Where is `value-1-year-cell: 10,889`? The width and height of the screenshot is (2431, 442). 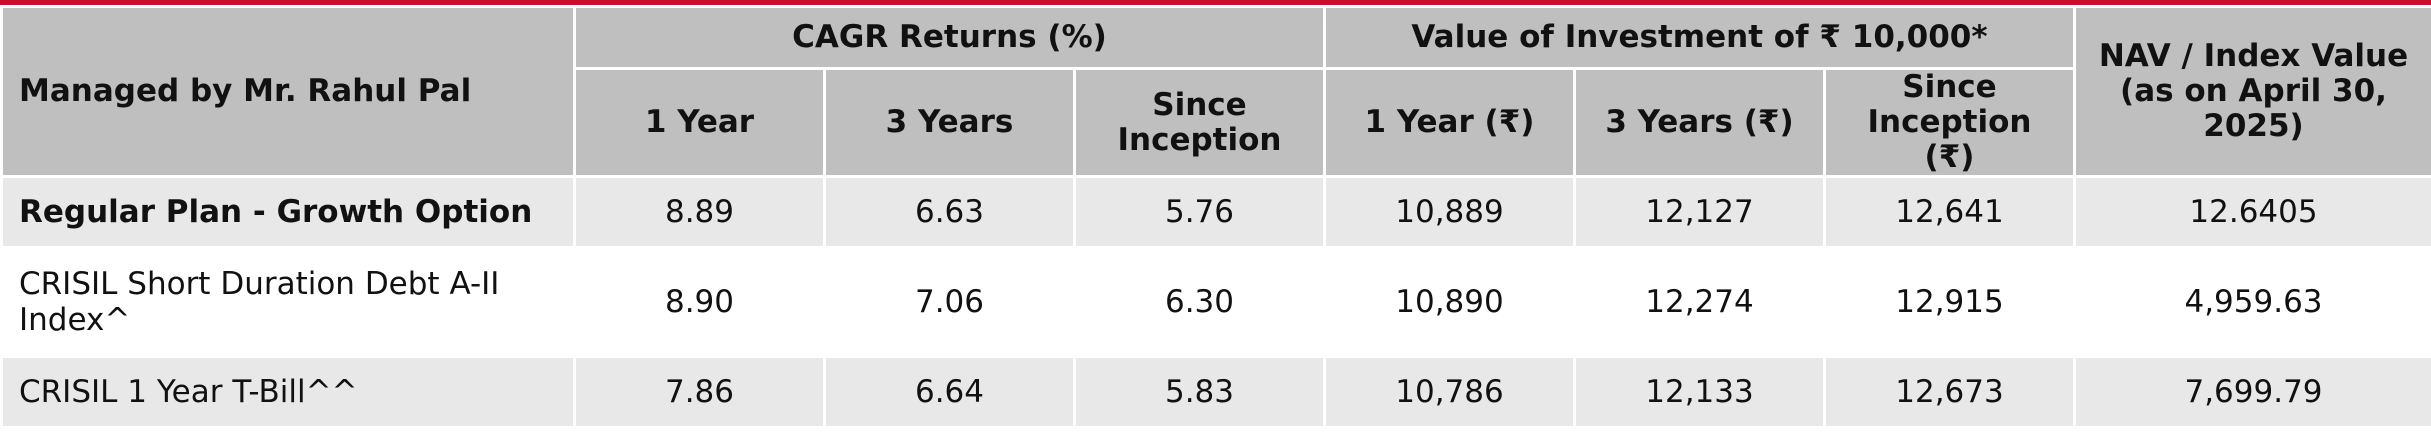
value-1-year-cell: 10,889 is located at coordinates (1449, 212).